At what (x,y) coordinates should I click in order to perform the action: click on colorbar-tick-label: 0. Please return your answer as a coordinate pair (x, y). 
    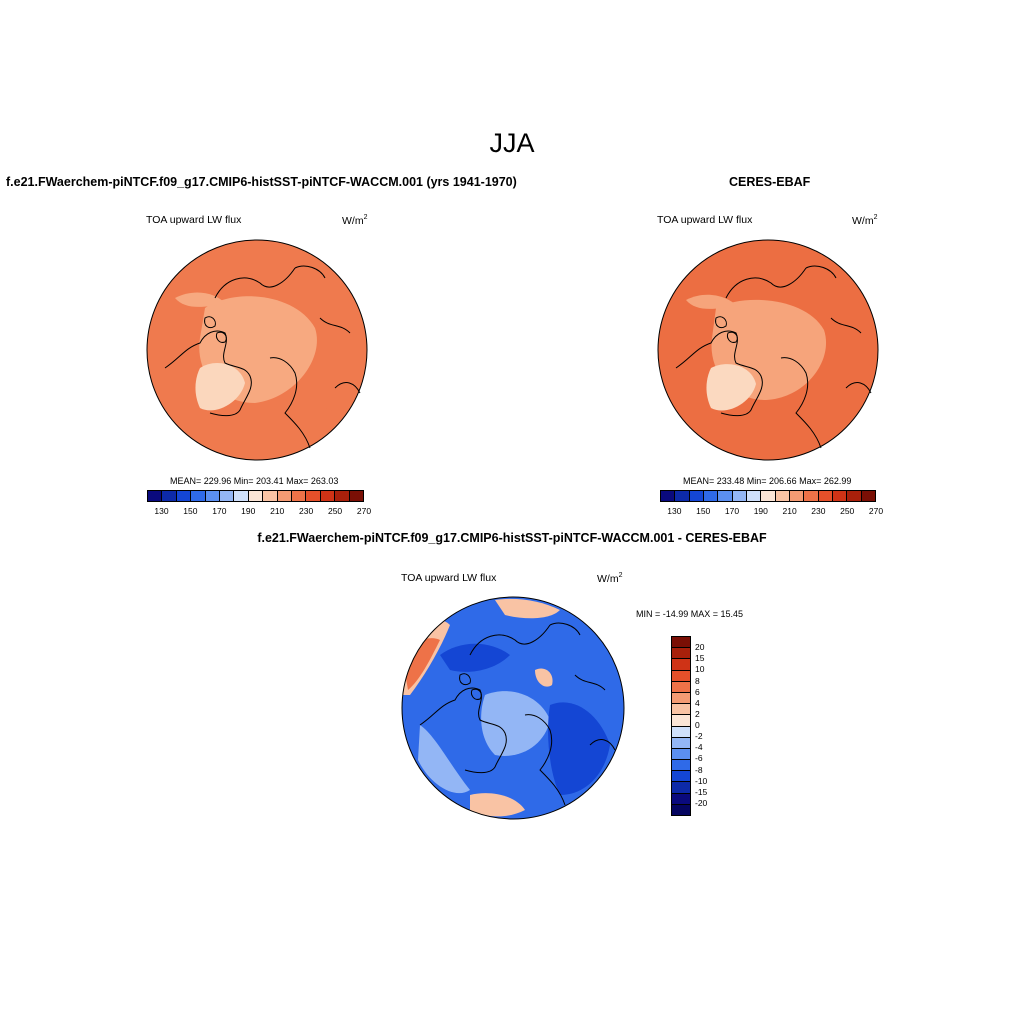
    Looking at the image, I should click on (697, 725).